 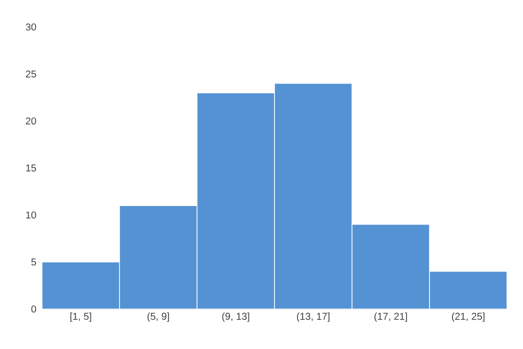 What do you see at coordinates (468, 317) in the screenshot?
I see `x-tick-label: (21, 25]` at bounding box center [468, 317].